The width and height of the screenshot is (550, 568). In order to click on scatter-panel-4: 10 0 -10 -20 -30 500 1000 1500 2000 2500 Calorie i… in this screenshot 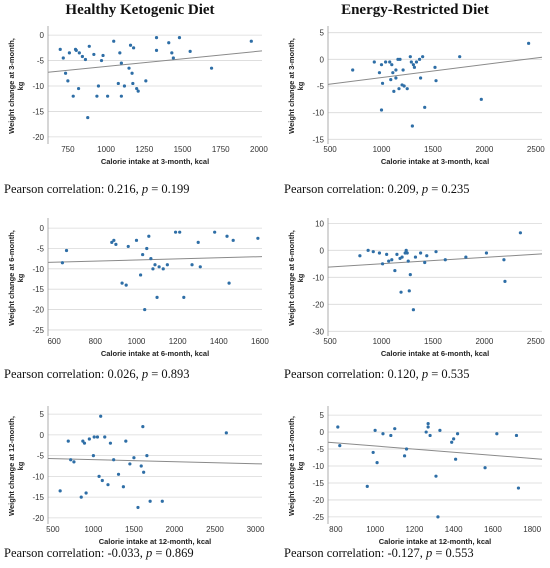, I will do `click(415, 287)`.